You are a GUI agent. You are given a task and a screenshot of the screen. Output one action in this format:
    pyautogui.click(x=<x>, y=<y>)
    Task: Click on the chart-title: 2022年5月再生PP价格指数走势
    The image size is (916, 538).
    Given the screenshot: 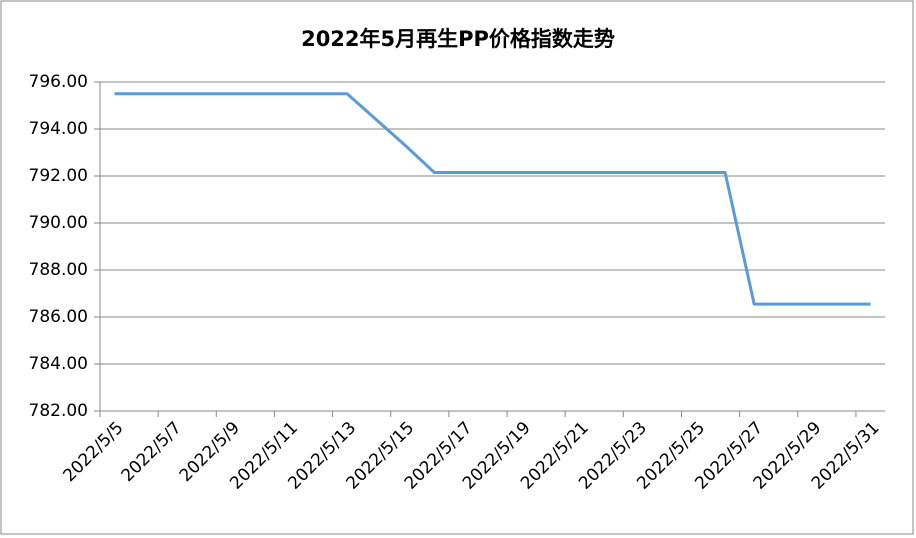 What is the action you would take?
    pyautogui.click(x=458, y=39)
    